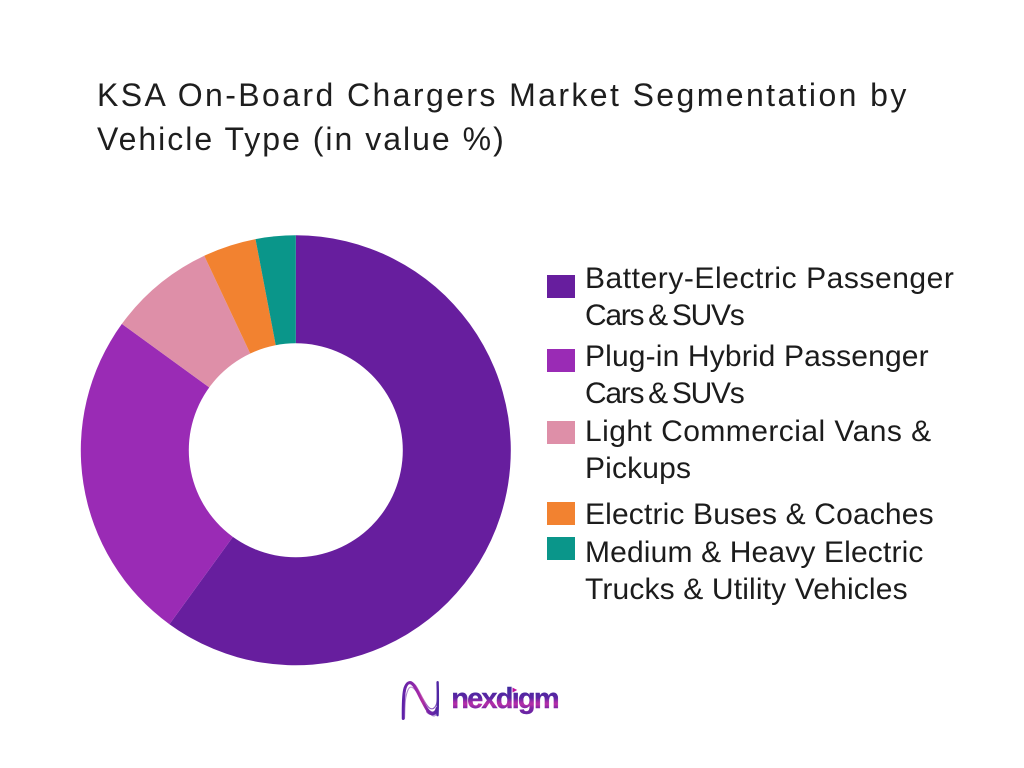  What do you see at coordinates (504, 699) in the screenshot?
I see `svg-text: nexdıgm` at bounding box center [504, 699].